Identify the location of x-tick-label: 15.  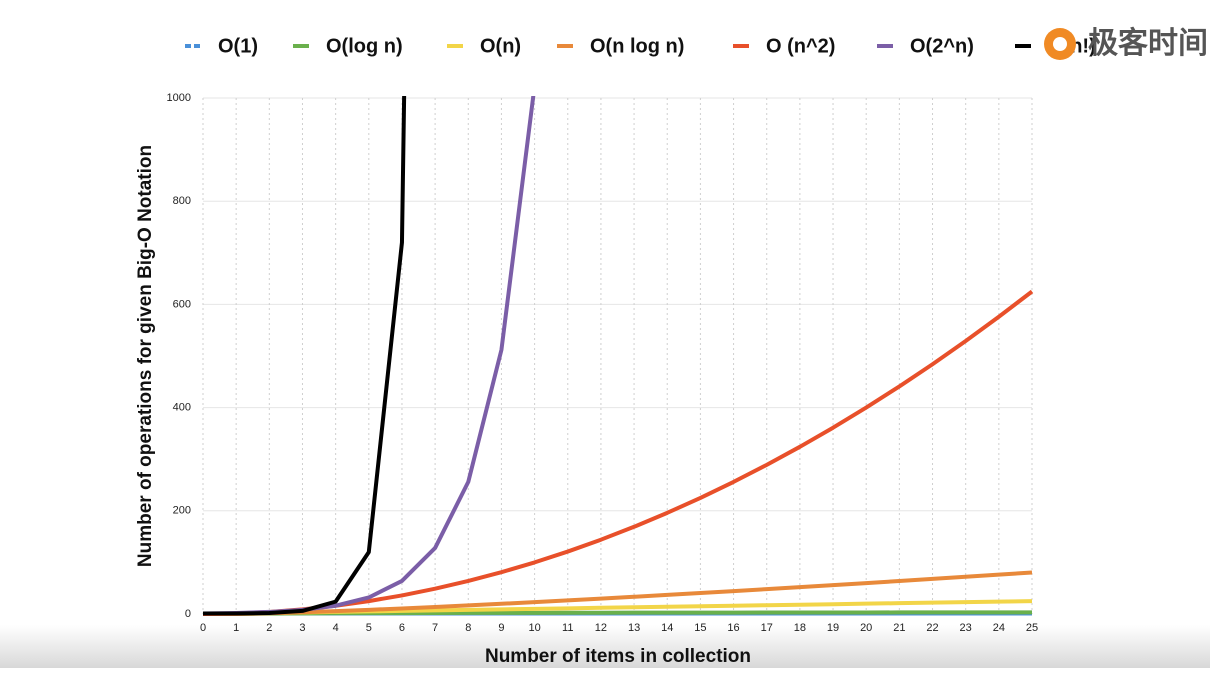
(700, 628).